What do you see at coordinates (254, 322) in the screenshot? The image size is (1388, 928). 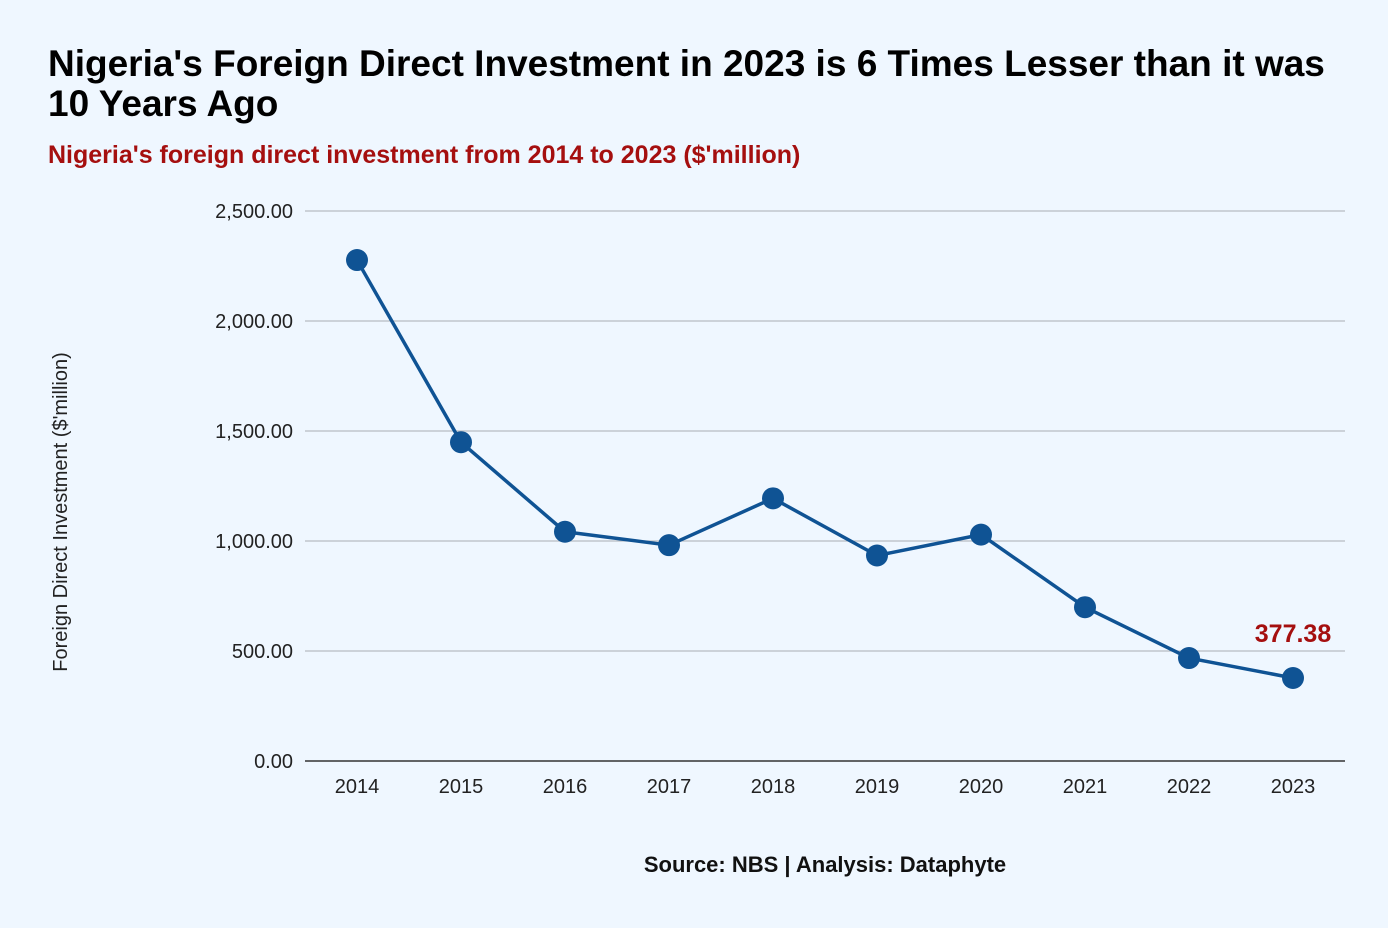 I see `y-tick-label: 2,000.00` at bounding box center [254, 322].